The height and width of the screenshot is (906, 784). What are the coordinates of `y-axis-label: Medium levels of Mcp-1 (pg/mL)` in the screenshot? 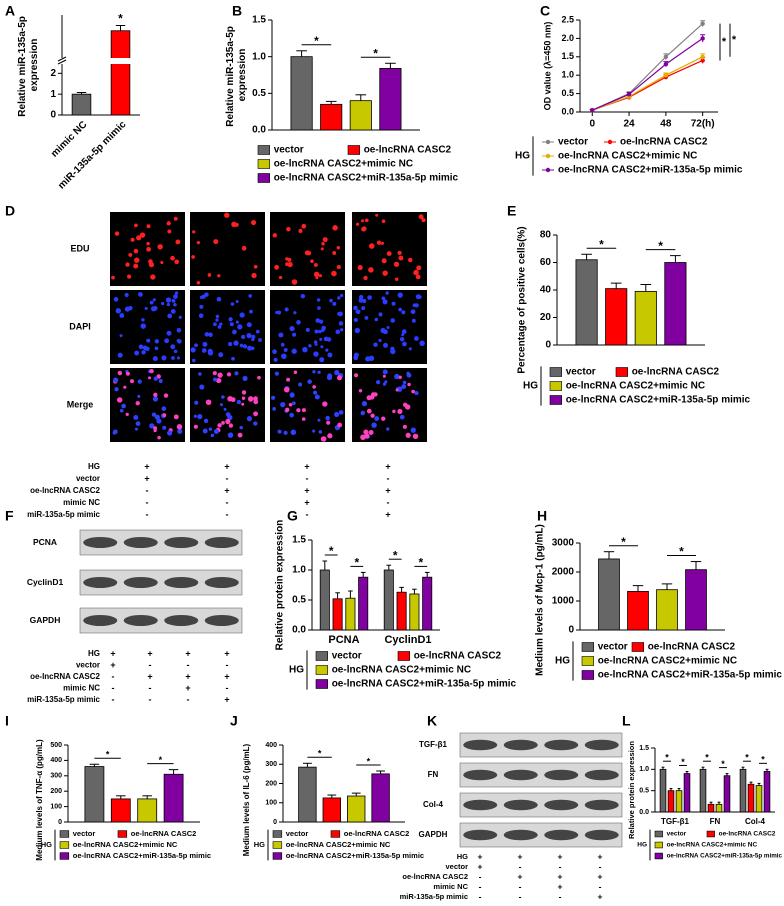 It's located at (540, 600).